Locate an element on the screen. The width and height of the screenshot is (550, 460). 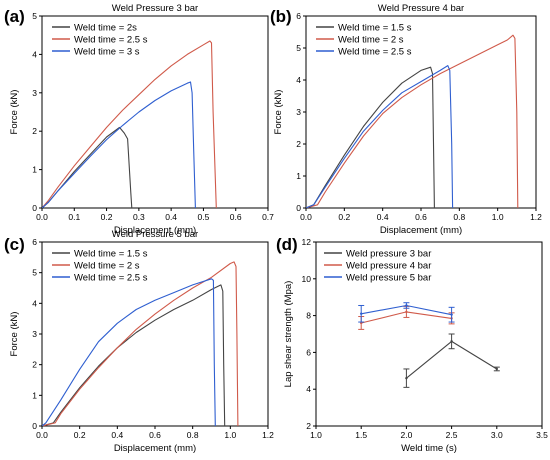
x-tick-label: 3.0 is located at coordinates (497, 435).